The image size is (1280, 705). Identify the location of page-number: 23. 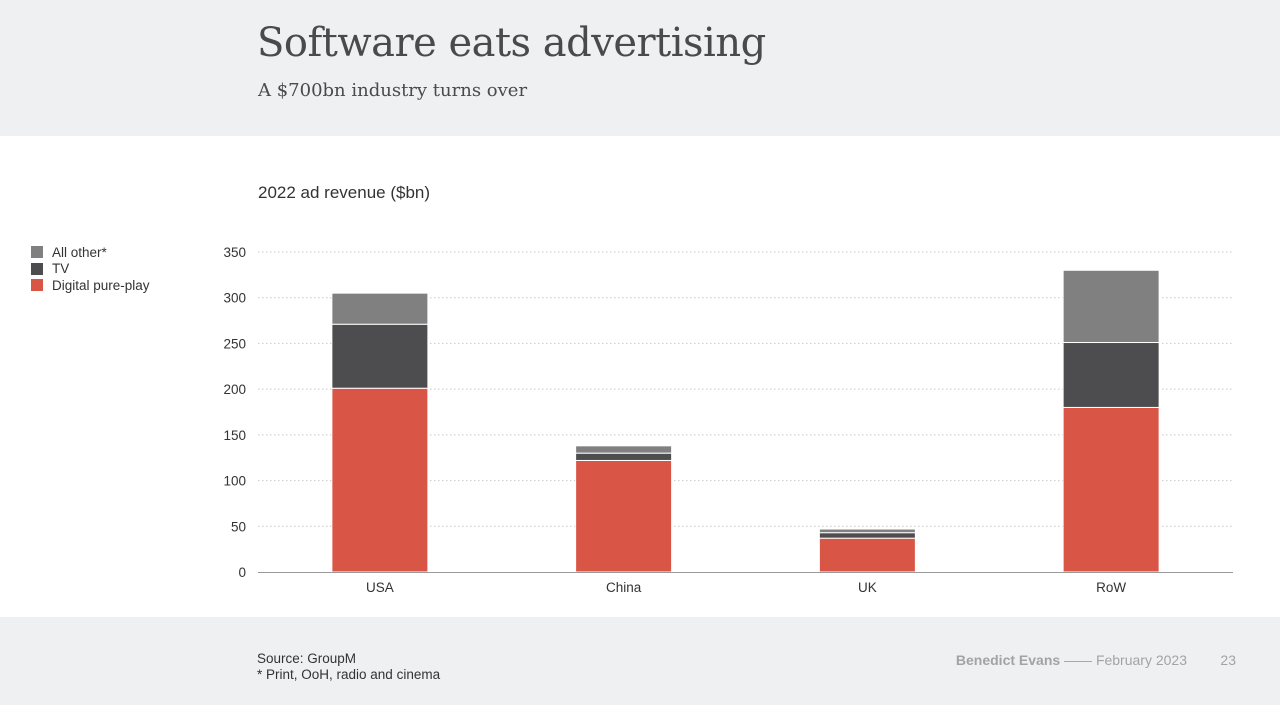
(1228, 660).